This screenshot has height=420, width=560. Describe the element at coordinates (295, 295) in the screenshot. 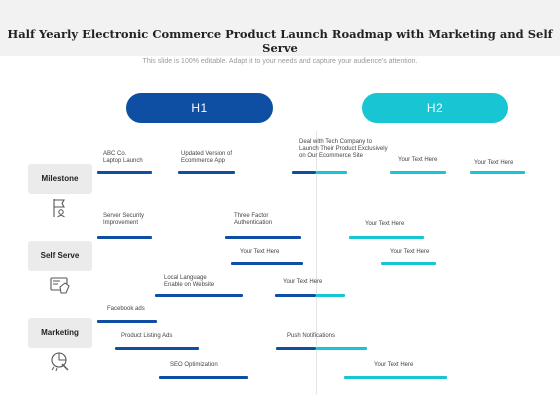

I see `bar-self-serve-text-4-h1` at that location.